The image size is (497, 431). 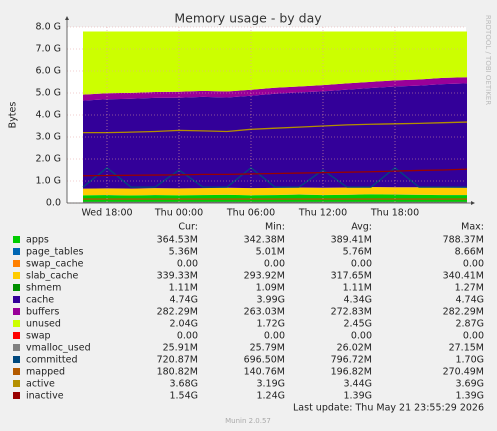 I want to click on x-tick-label: Thu 18:00, so click(x=394, y=213).